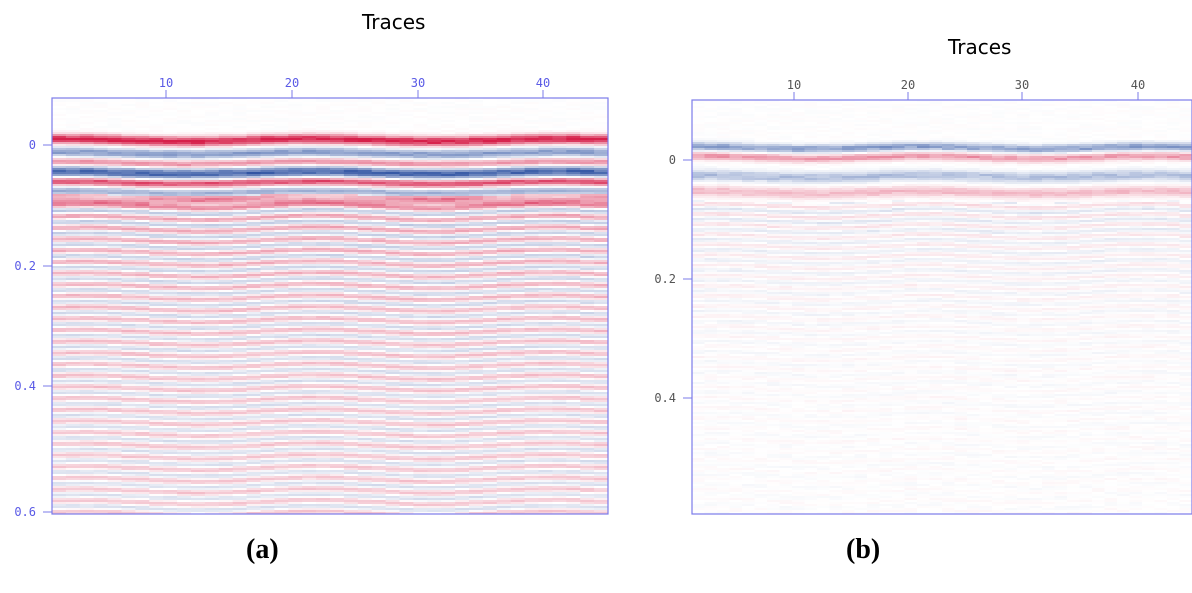 This screenshot has width=1192, height=593. I want to click on panel-caption-a: (a), so click(262, 549).